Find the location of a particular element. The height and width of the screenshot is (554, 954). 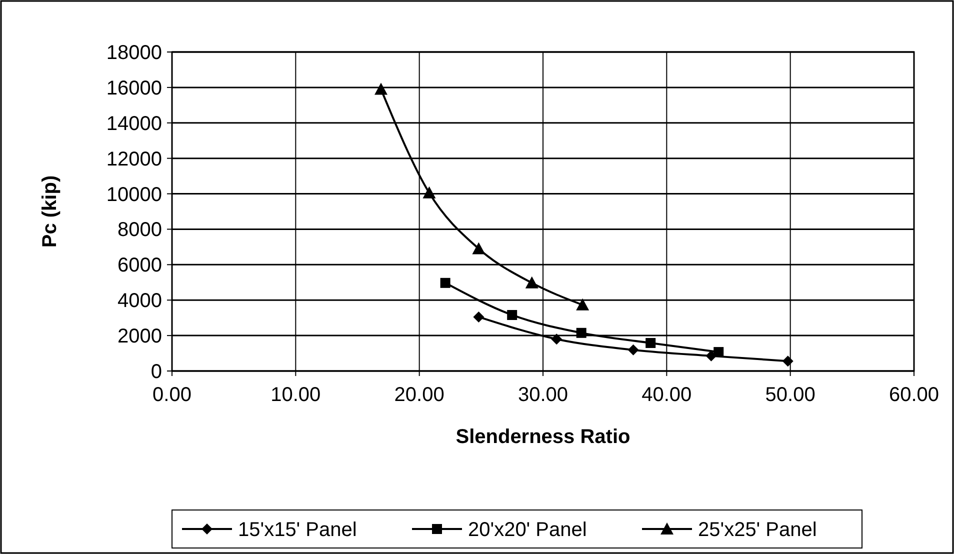

x-tick-label: 60.00 is located at coordinates (914, 395).